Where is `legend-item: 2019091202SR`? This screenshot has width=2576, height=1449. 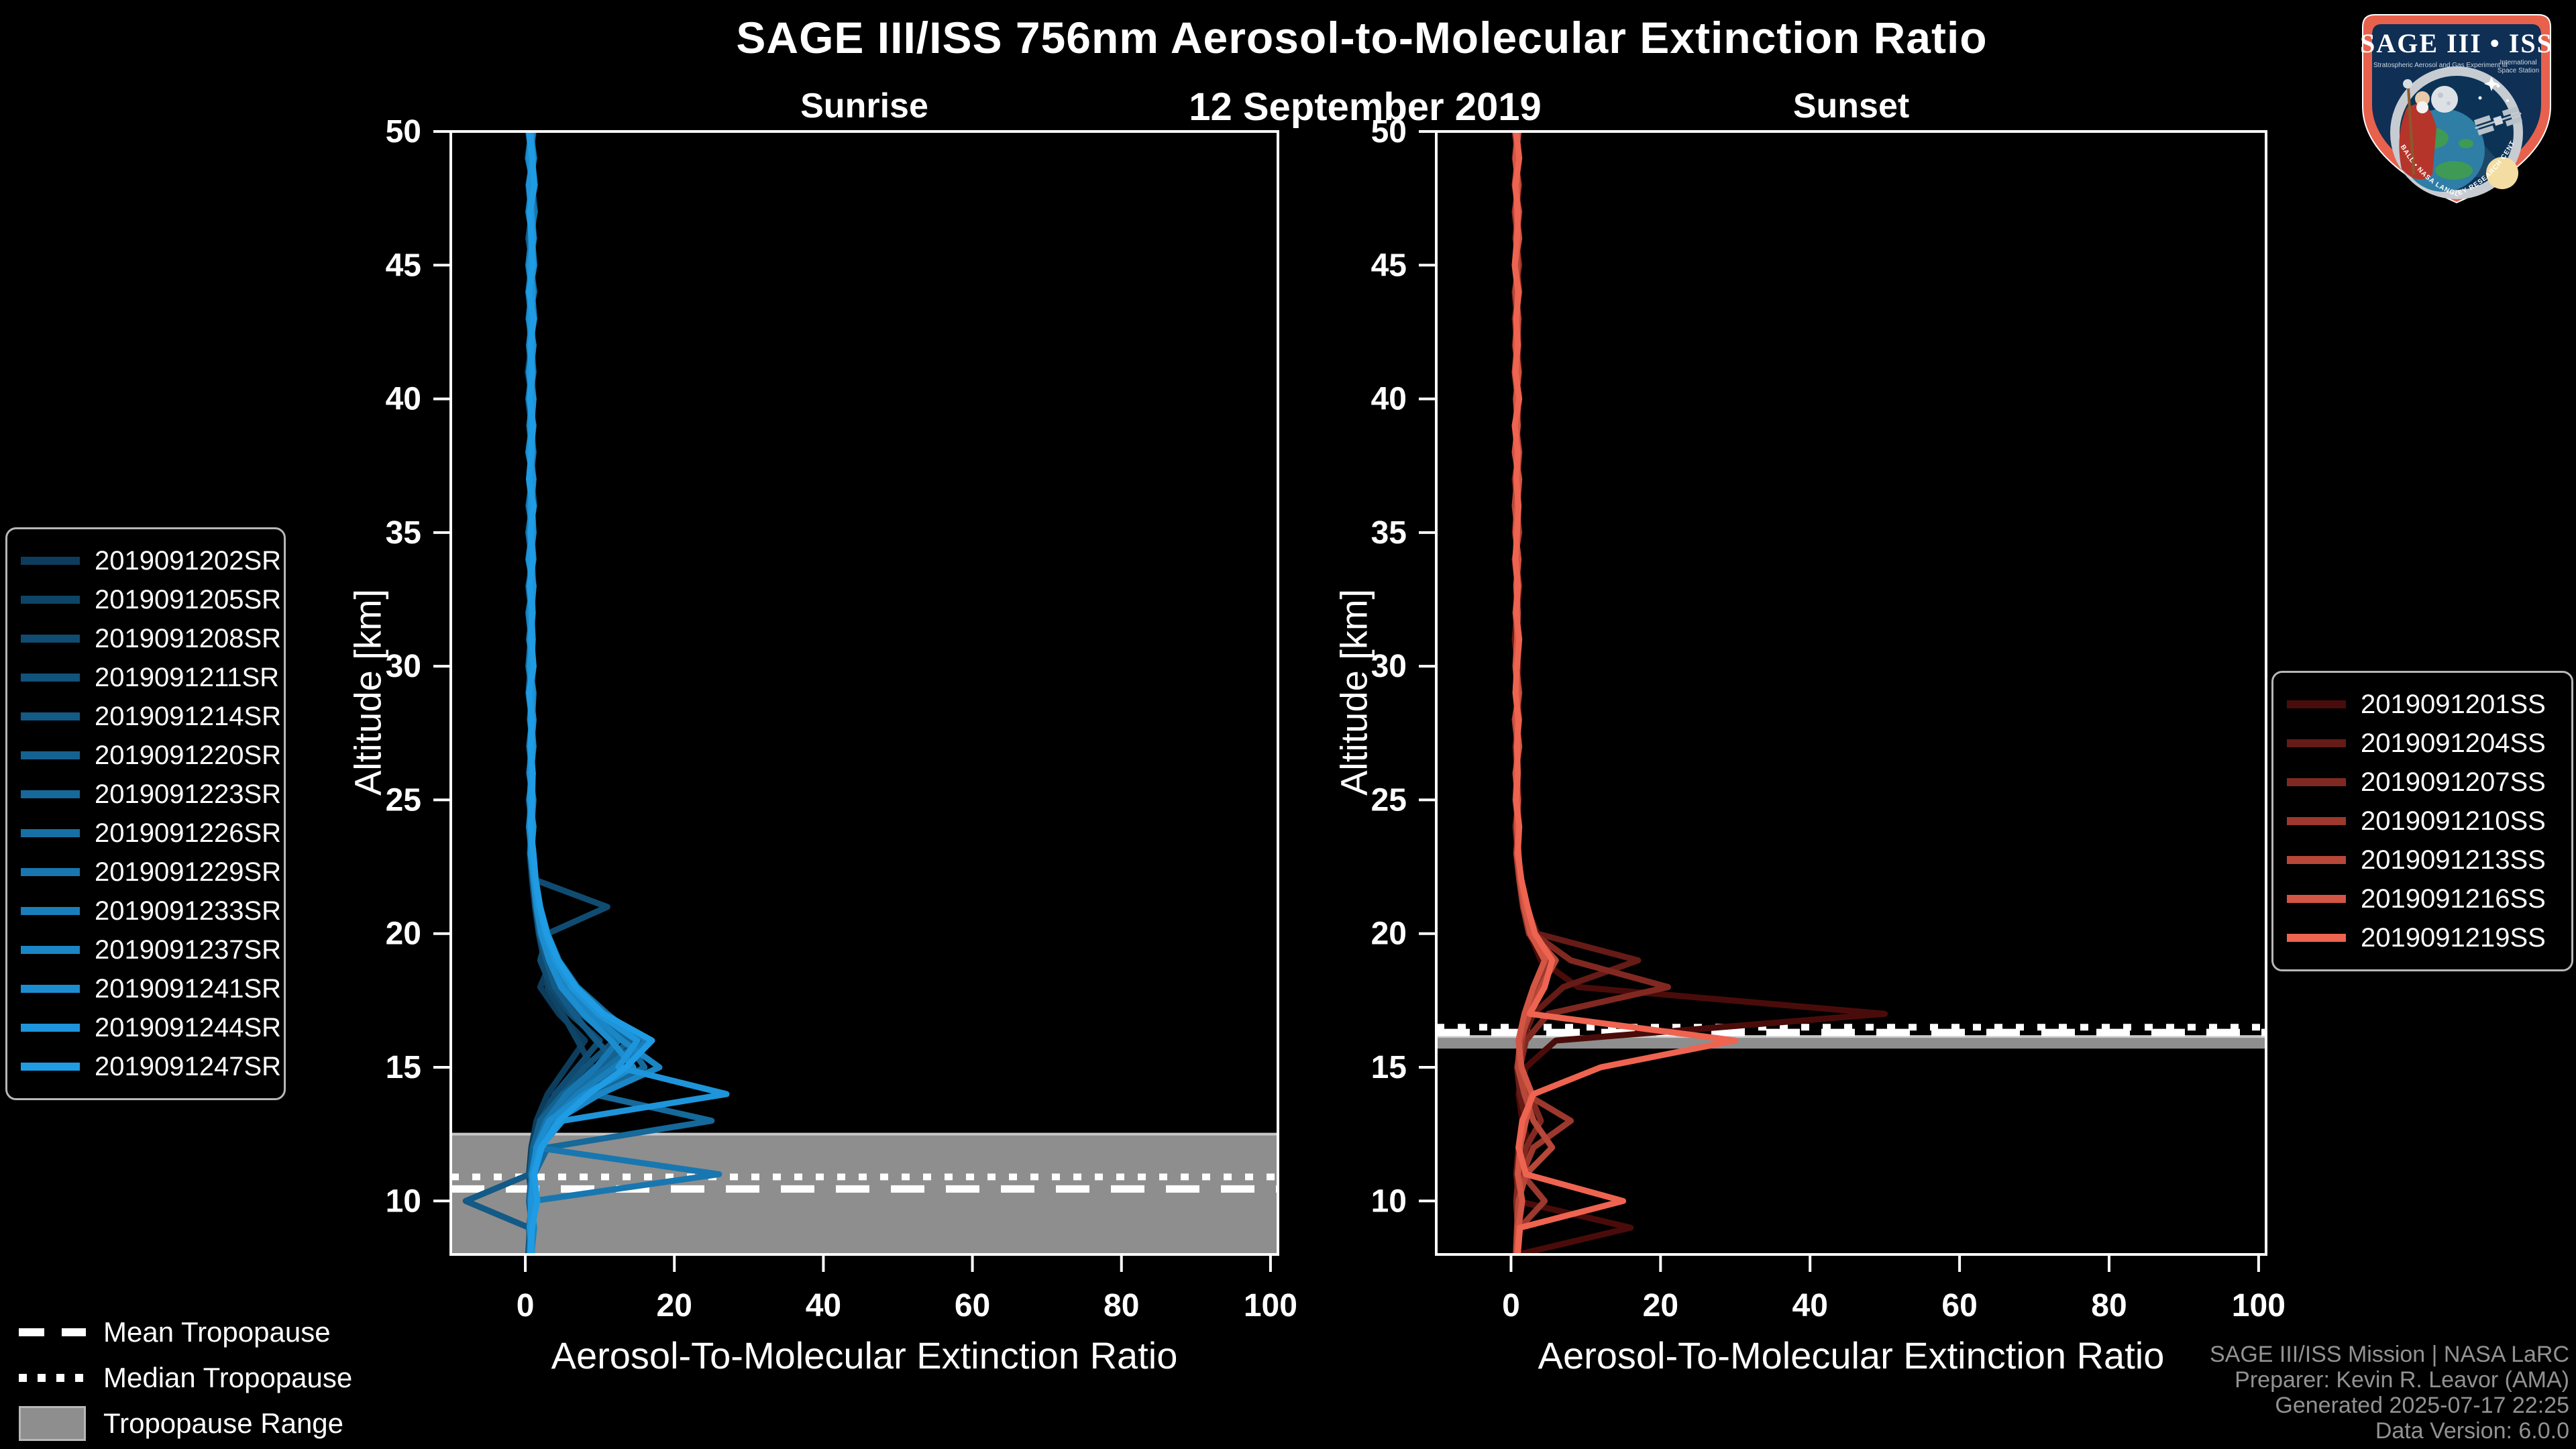 legend-item: 2019091202SR is located at coordinates (145, 560).